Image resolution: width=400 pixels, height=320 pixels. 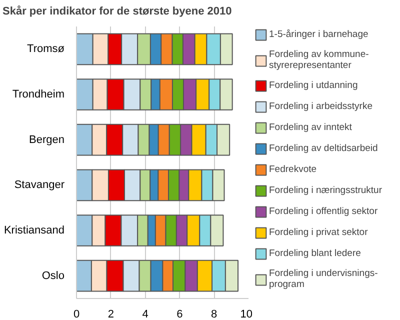 What do you see at coordinates (315, 253) in the screenshot?
I see `legend-label: Fordeling blant ledere` at bounding box center [315, 253].